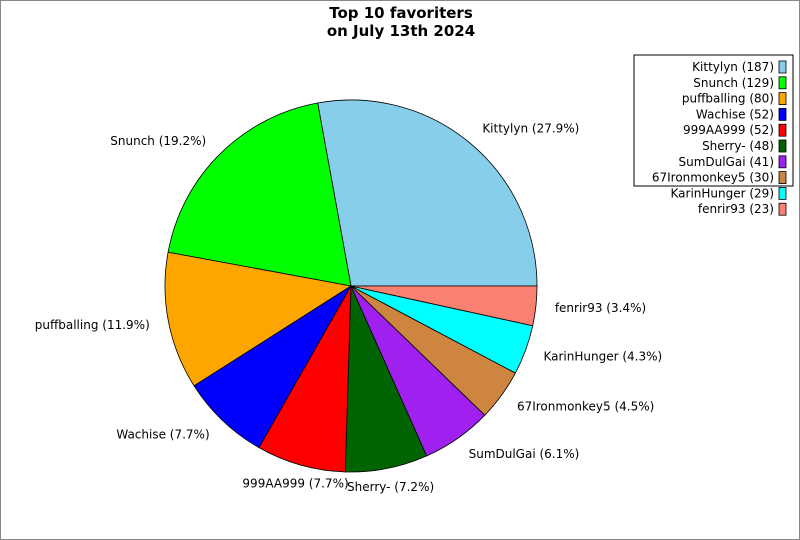  Describe the element at coordinates (735, 114) in the screenshot. I see `legend-entry-label: Wachise (52)` at that location.